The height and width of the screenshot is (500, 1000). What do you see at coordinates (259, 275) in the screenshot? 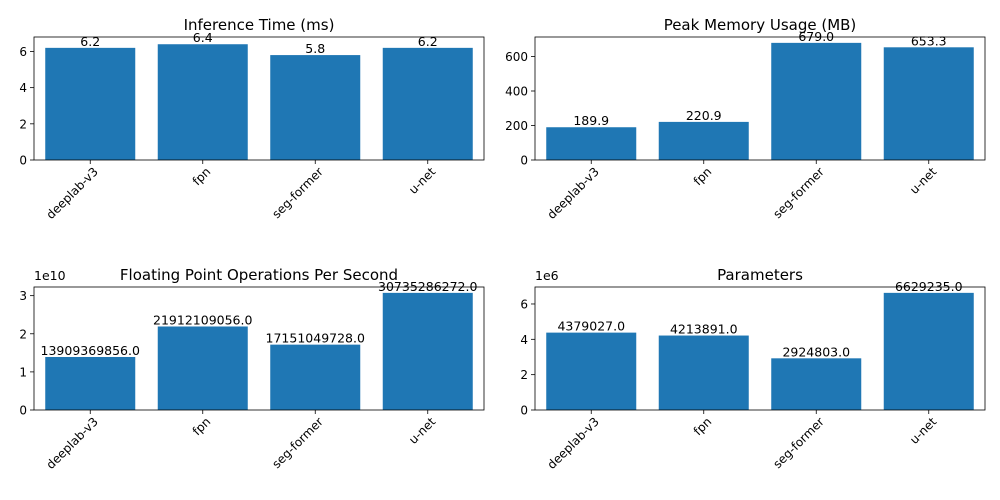
I see `chart-title: Floating Point Operations Per Second` at bounding box center [259, 275].